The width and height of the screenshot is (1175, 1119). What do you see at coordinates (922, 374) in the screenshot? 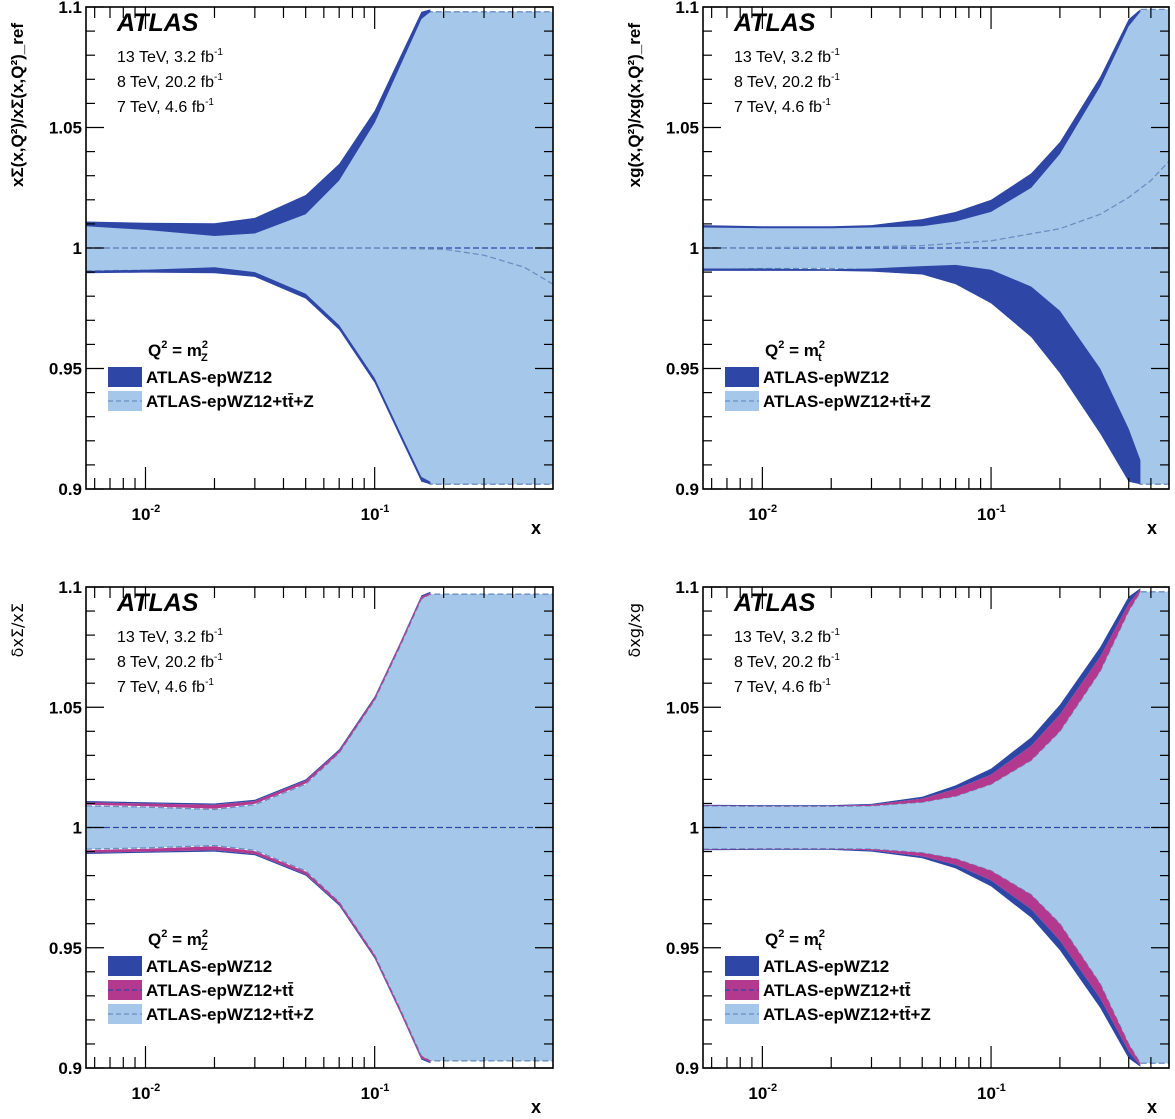
I see `band-dark-lower` at bounding box center [922, 374].